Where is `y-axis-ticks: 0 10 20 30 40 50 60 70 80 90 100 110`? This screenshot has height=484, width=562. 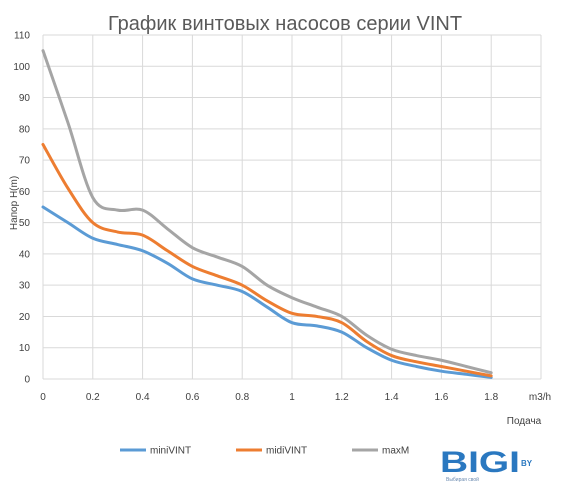
y-axis-ticks: 0 10 20 30 40 50 60 70 80 90 100 110 is located at coordinates (21, 208).